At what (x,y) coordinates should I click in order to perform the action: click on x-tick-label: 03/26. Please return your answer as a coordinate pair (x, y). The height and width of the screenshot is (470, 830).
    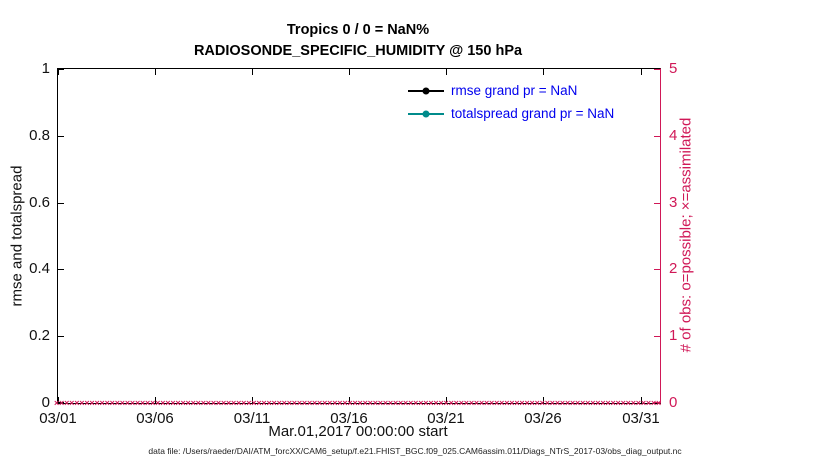
    Looking at the image, I should click on (543, 418).